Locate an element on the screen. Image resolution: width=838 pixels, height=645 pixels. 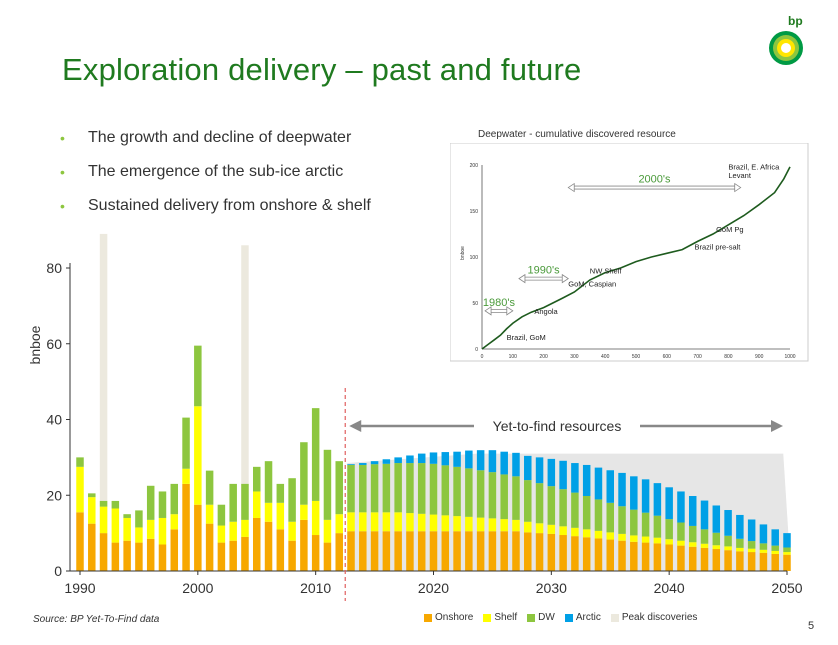
chart-legend: Onshore Shelf DW Arctic Peak discoveries is located at coordinates (560, 617).